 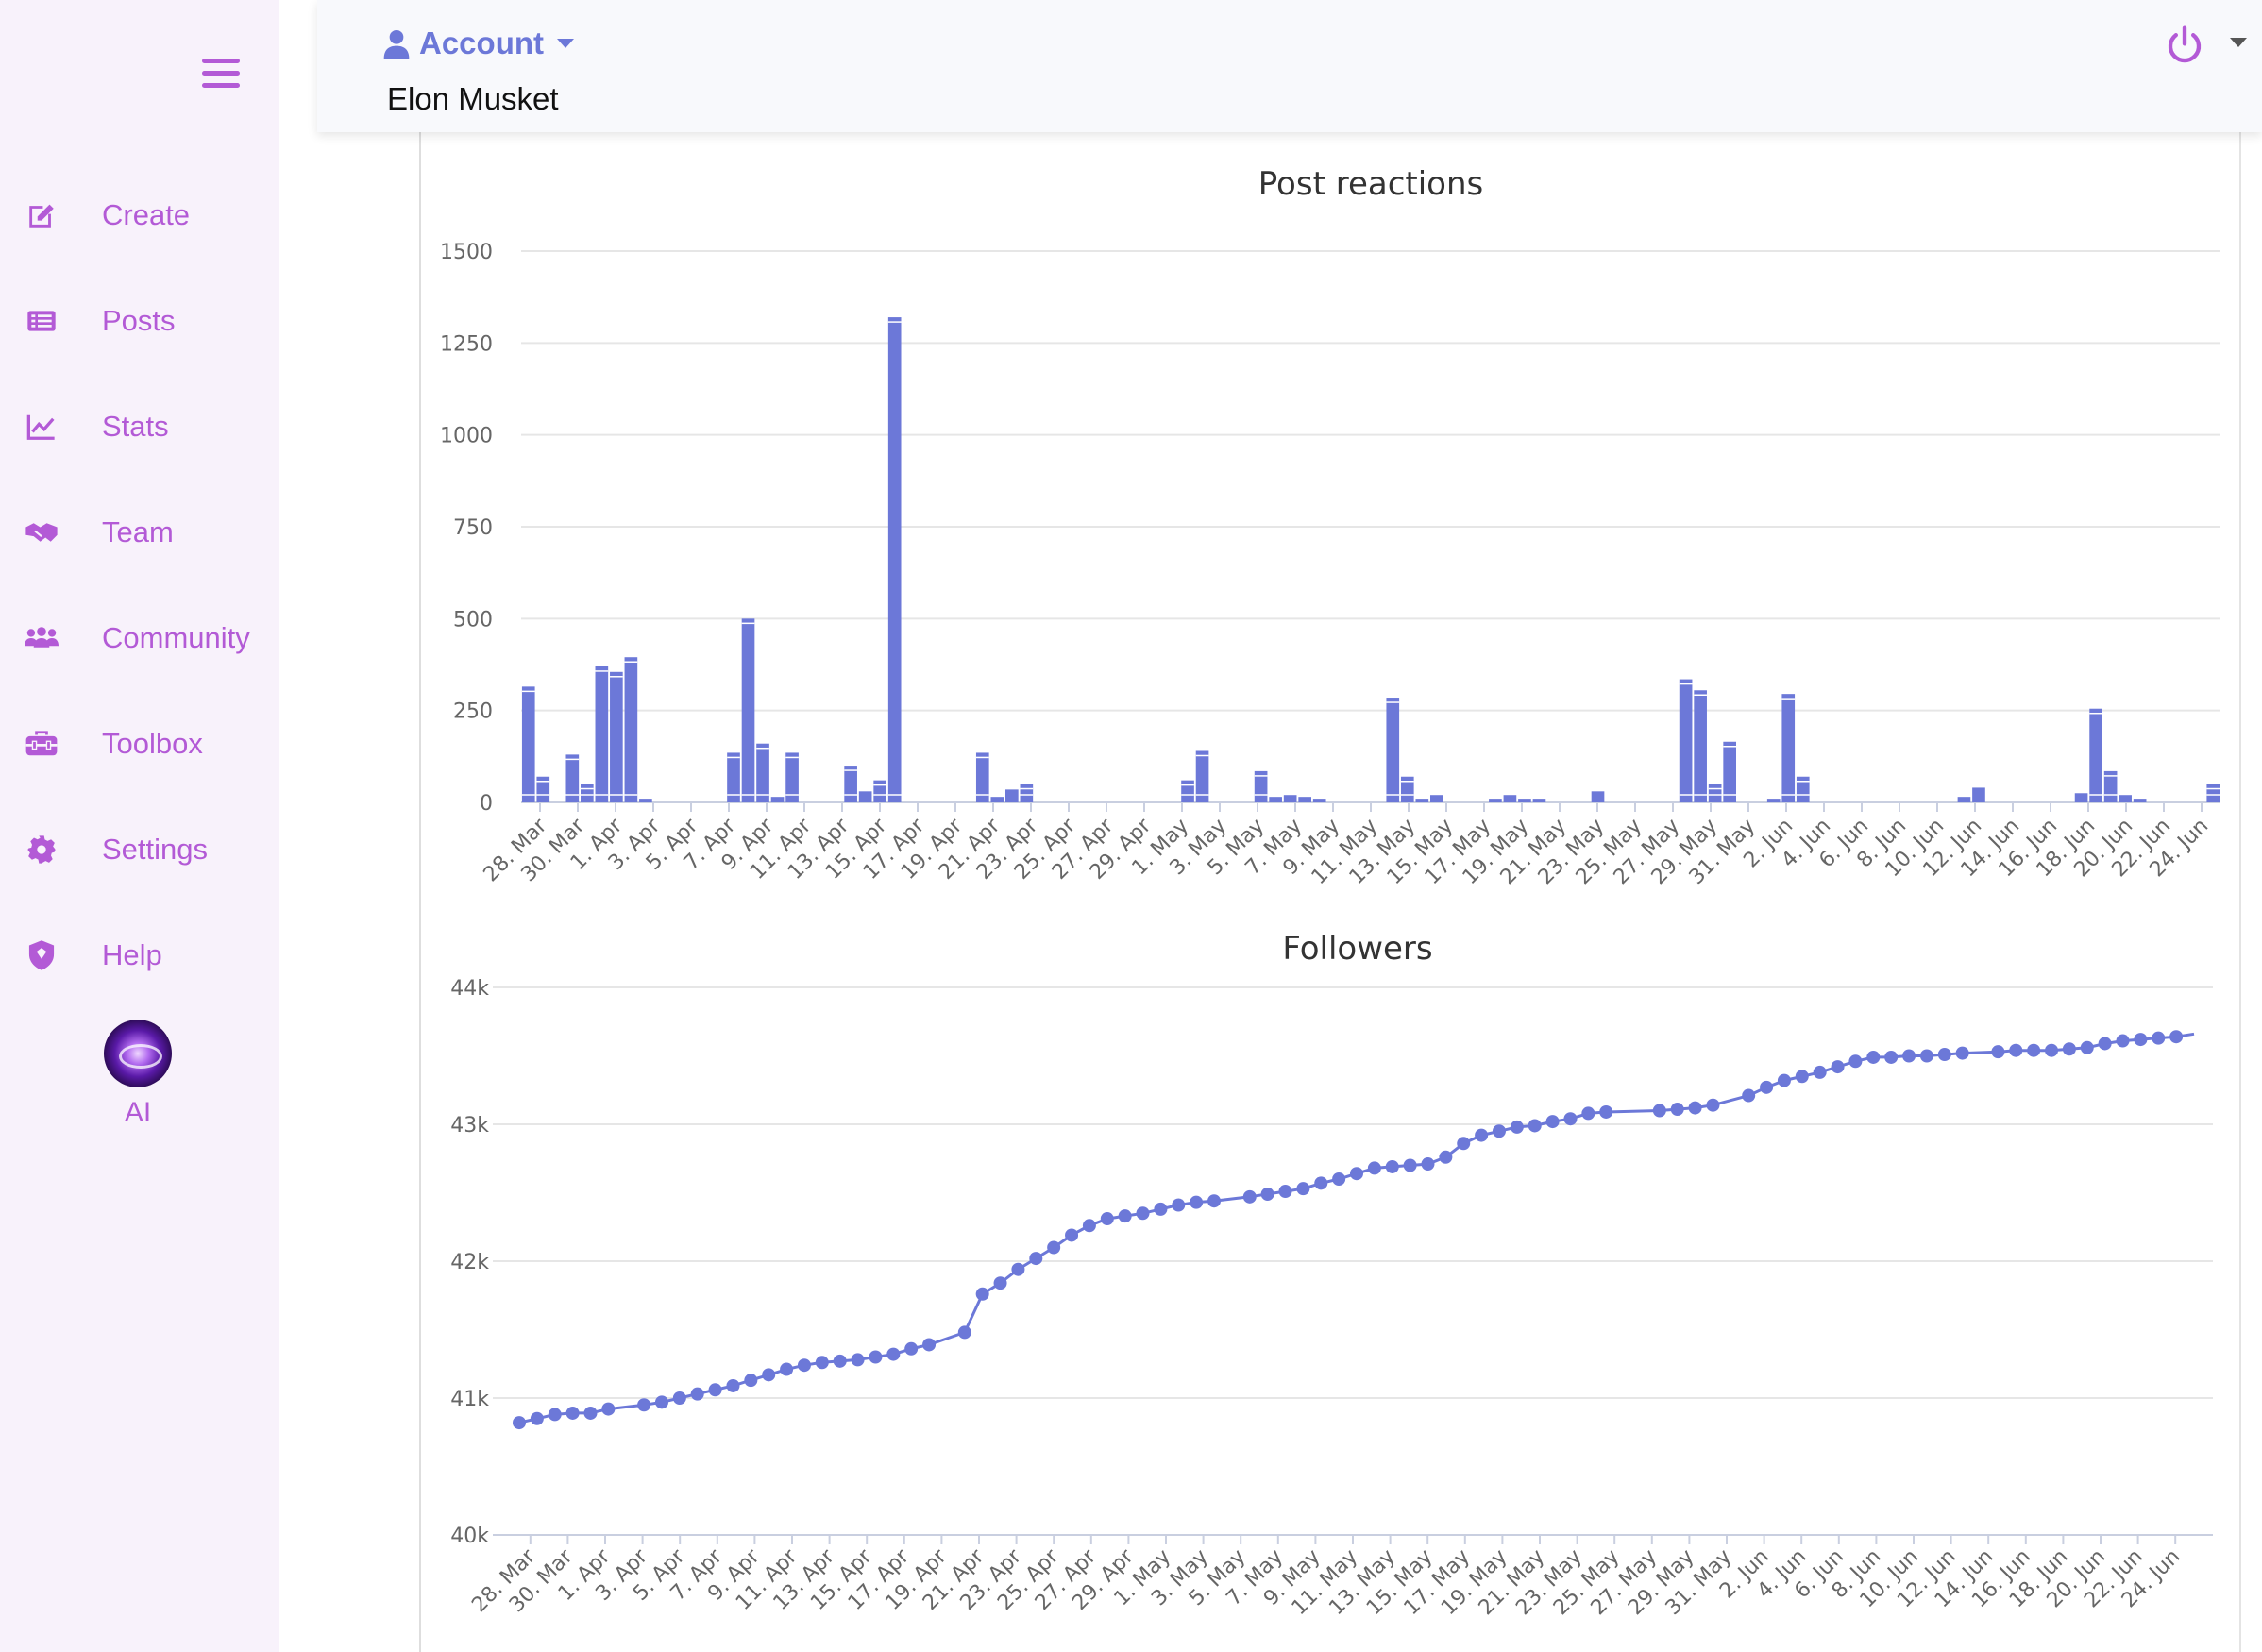 What do you see at coordinates (469, 1262) in the screenshot?
I see `y-tick-label: 42k` at bounding box center [469, 1262].